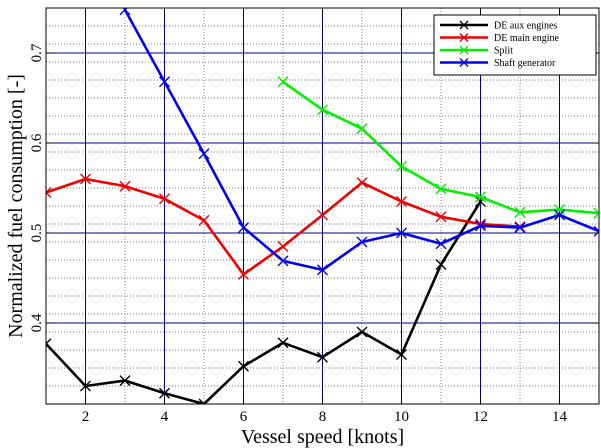 This screenshot has height=448, width=601. I want to click on legend-item: Shaft generator, so click(498, 63).